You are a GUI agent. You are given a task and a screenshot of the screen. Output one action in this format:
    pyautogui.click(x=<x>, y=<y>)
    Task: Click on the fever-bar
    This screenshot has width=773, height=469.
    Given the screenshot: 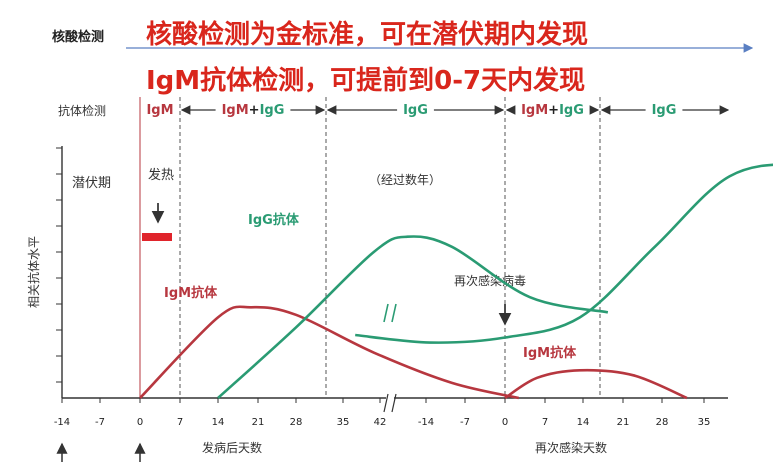 What is the action you would take?
    pyautogui.click(x=157, y=237)
    